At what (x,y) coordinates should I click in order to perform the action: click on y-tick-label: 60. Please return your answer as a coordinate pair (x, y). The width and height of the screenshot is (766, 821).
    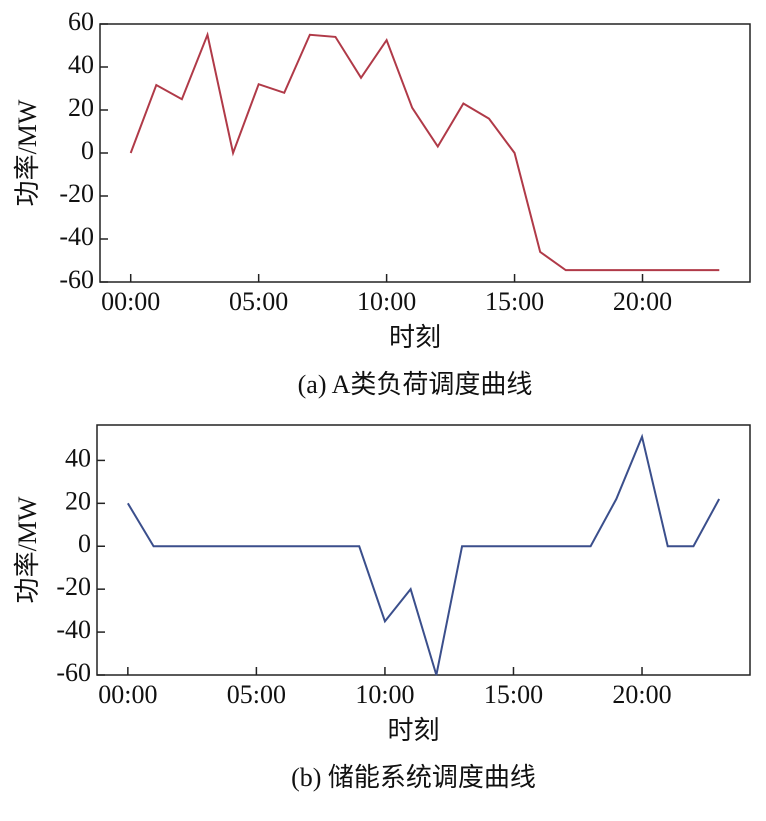
    Looking at the image, I should click on (81, 21).